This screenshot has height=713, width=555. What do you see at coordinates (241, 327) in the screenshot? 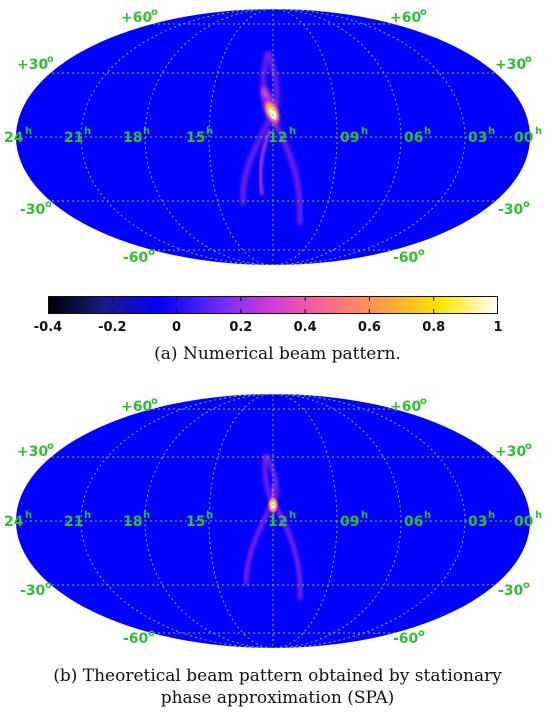
I see `colorbar-tick-label: 0.2` at bounding box center [241, 327].